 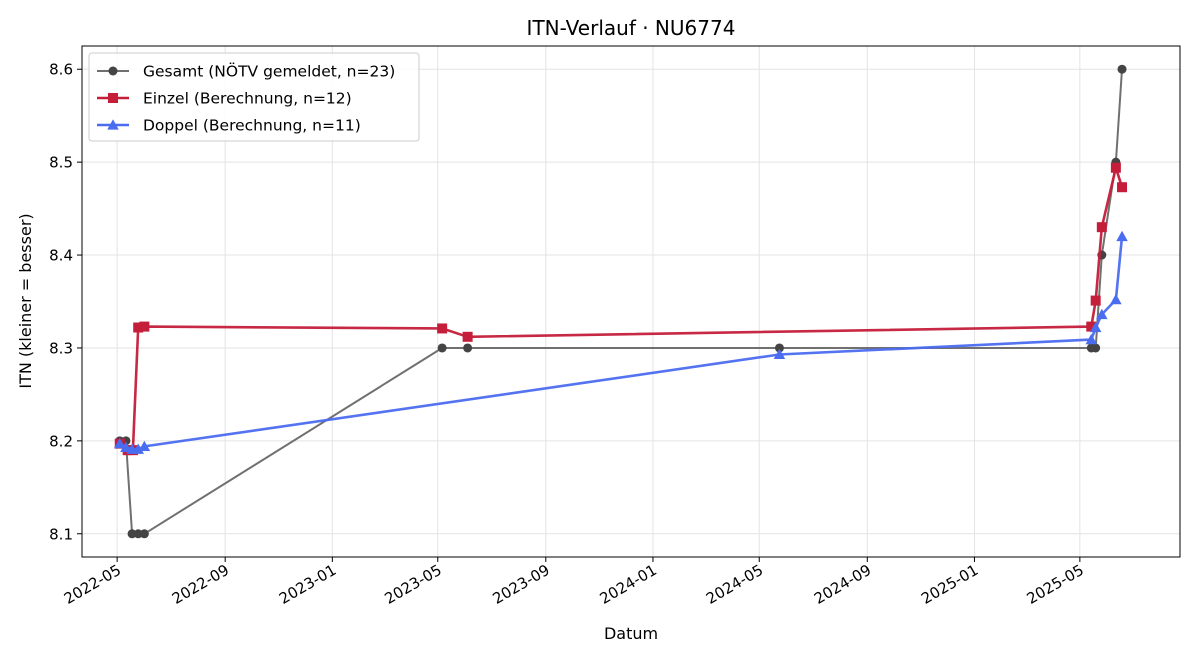 I want to click on legend-box, so click(x=254, y=97).